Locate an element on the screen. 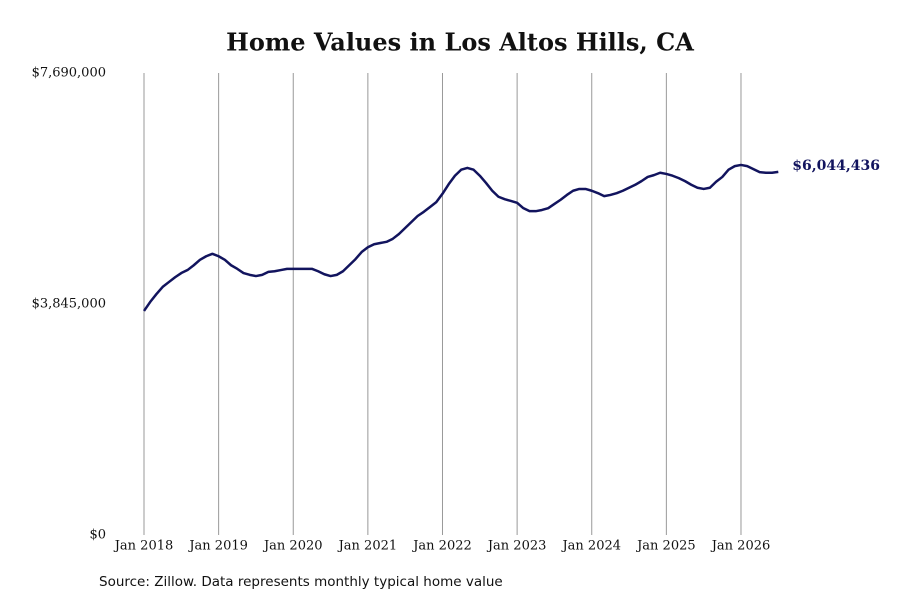 This screenshot has height=600, width=900. x-tick-label: Jan 2026 is located at coordinates (740, 546).